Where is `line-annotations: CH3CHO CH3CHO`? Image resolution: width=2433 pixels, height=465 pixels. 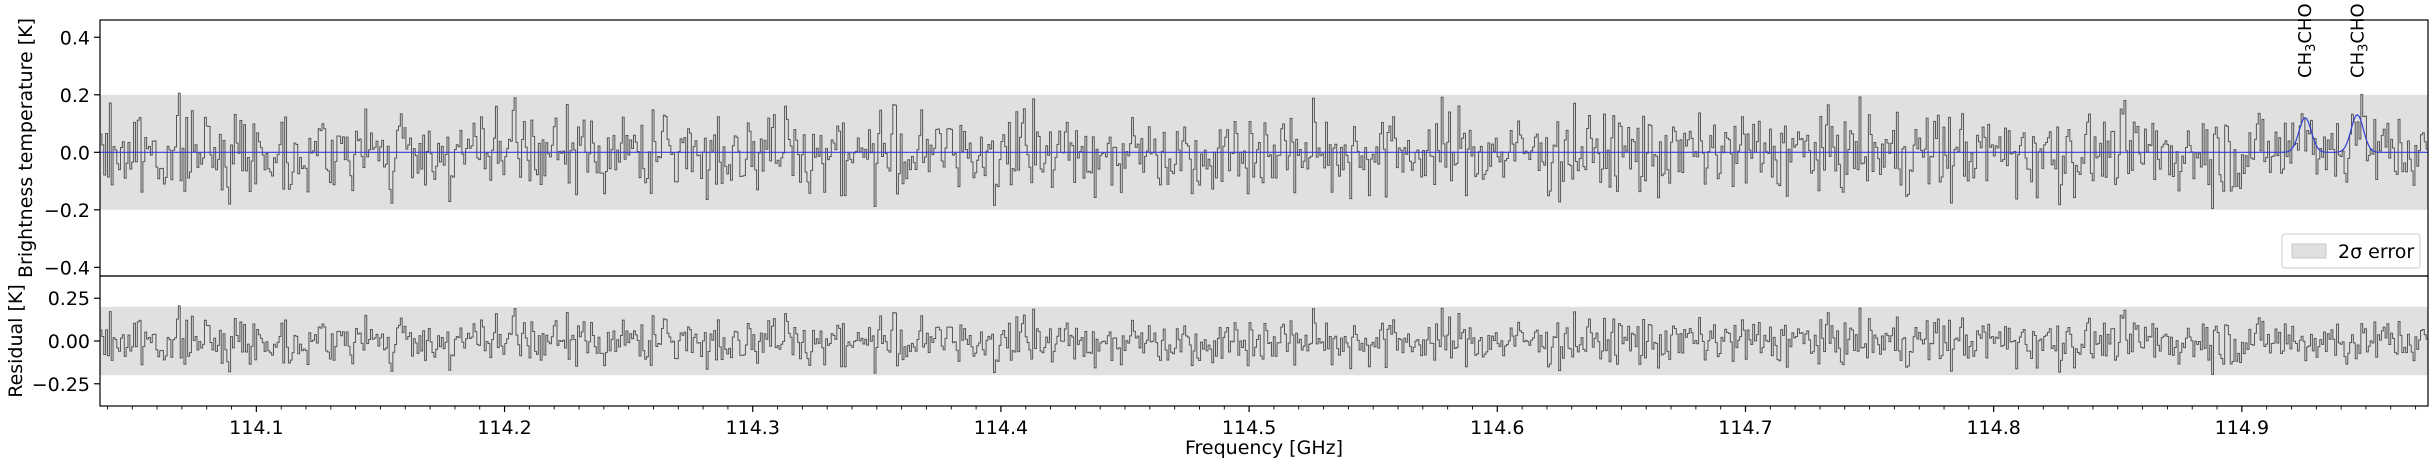 line-annotations: CH3CHO CH3CHO is located at coordinates (2333, 40).